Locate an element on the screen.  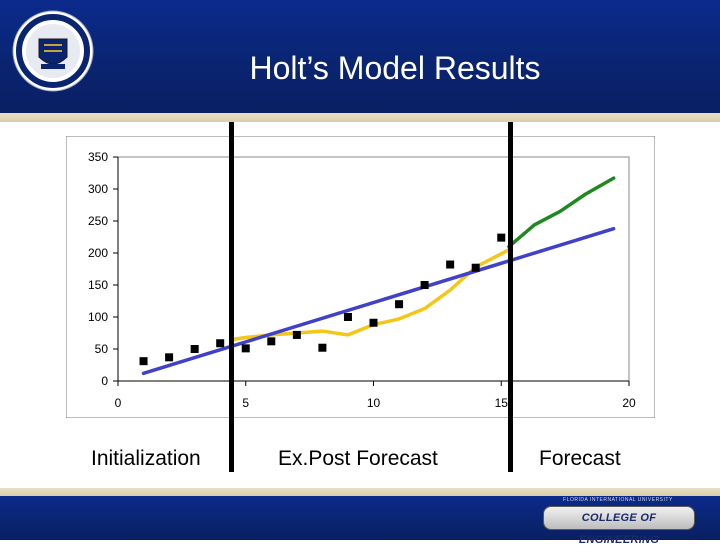
x-tick-label: 15 is located at coordinates (502, 403).